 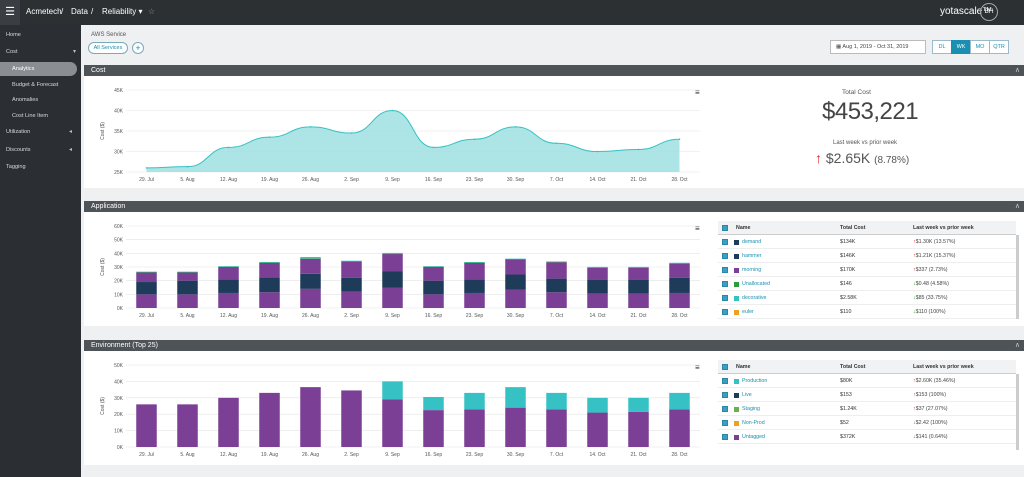 I want to click on row-name-link: morning, so click(x=752, y=270).